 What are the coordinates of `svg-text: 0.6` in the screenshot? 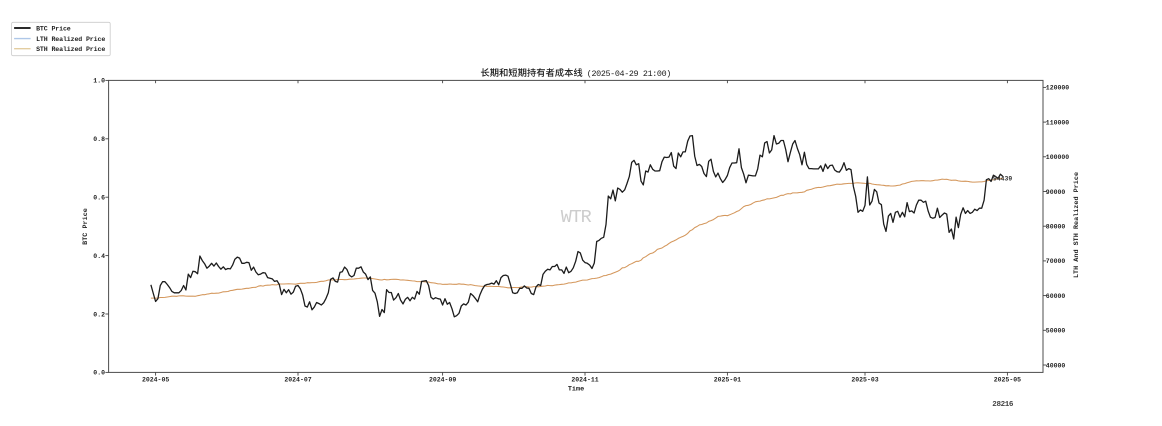 It's located at (99, 198).